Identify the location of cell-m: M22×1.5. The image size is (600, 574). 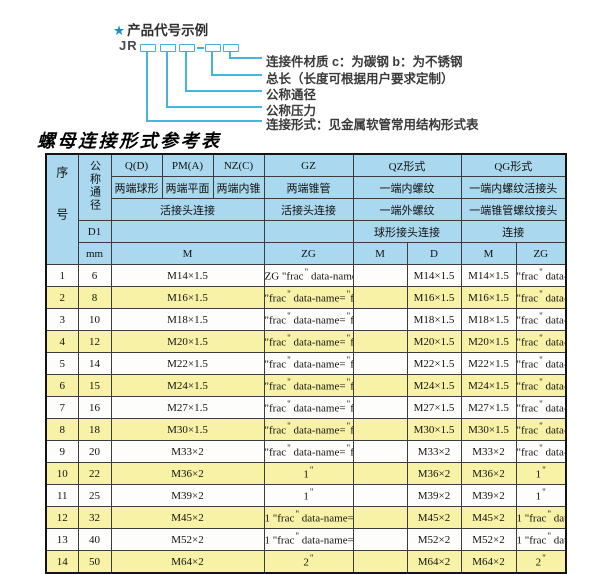
(187, 363).